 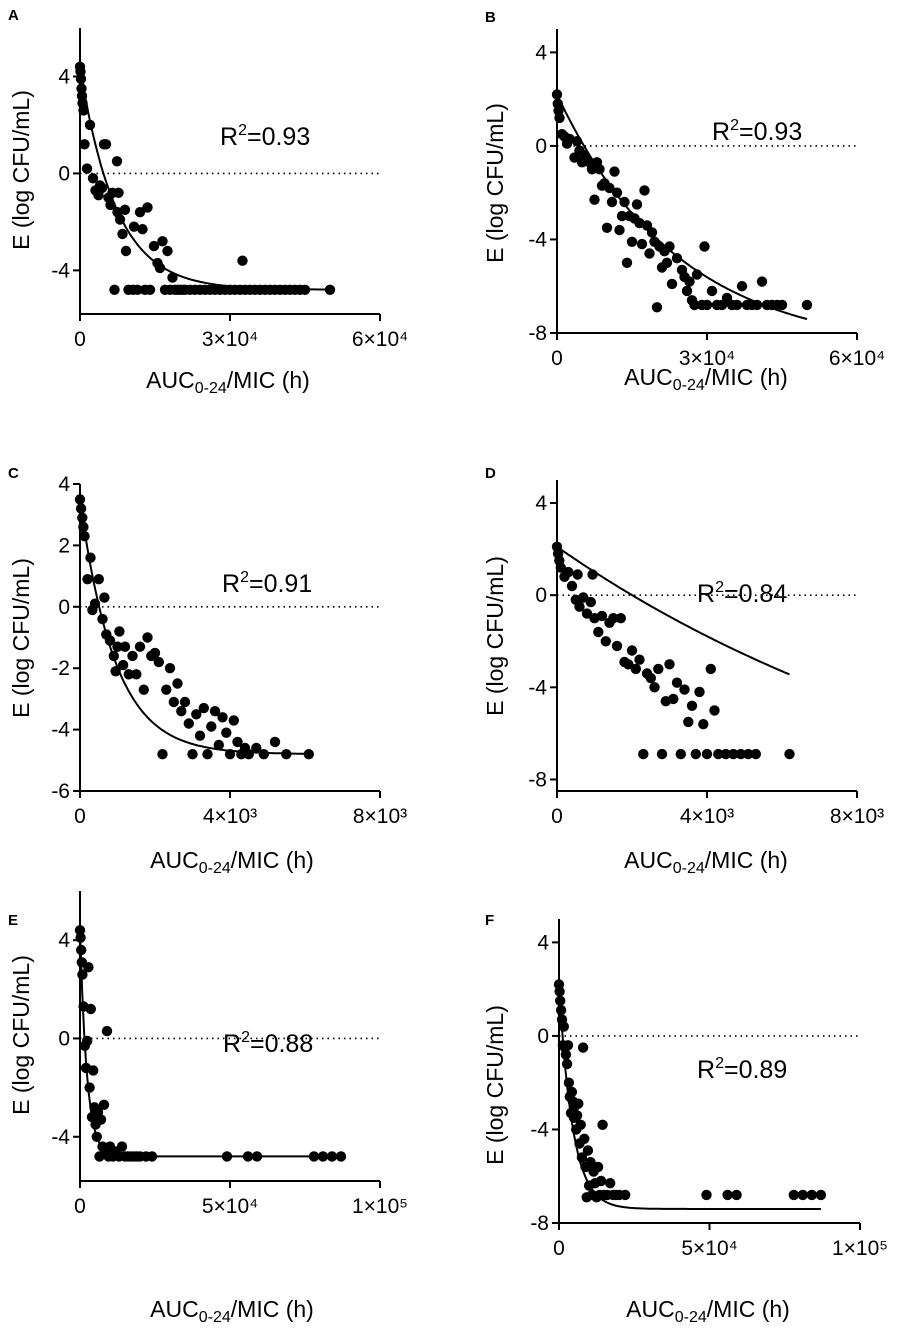 I want to click on r-squared-label: R2=0.88, so click(x=268, y=1043).